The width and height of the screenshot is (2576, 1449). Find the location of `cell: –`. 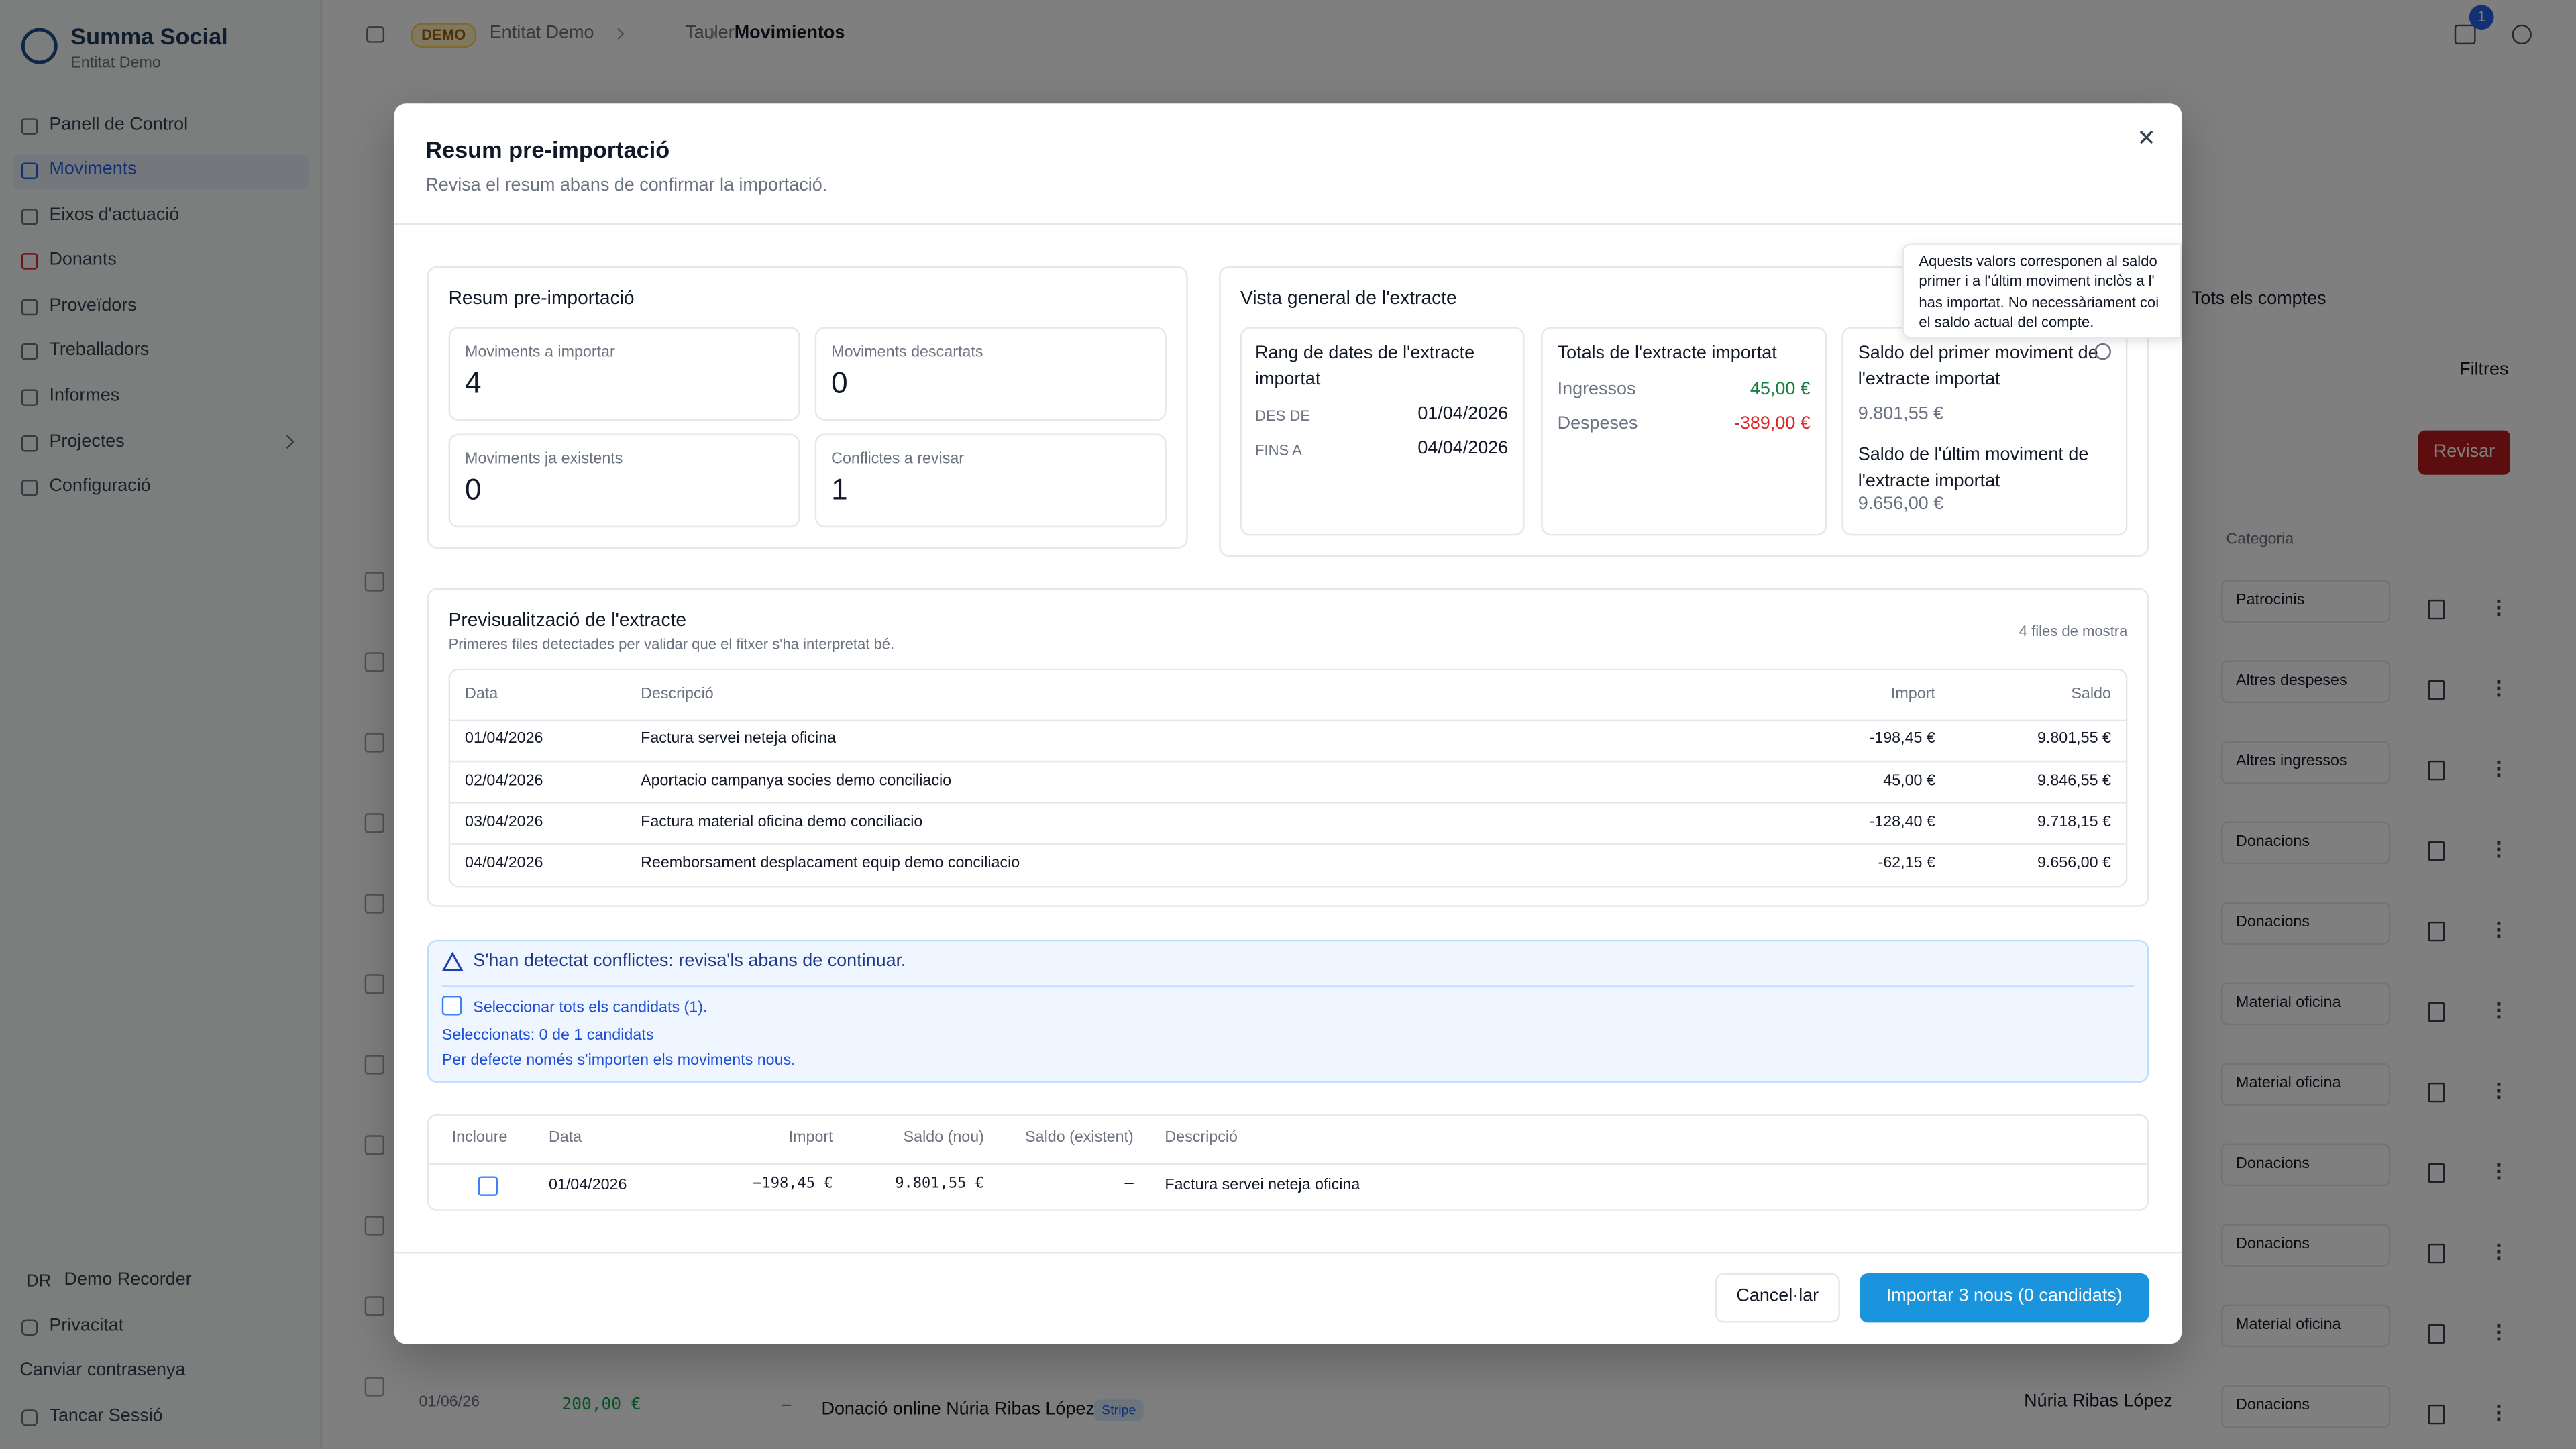

cell: – is located at coordinates (1129, 1185).